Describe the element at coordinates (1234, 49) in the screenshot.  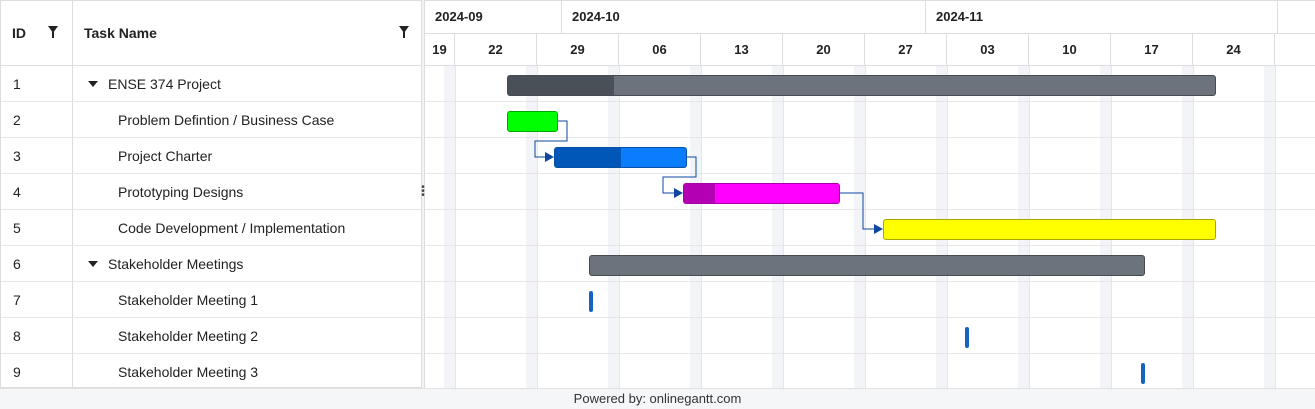
I see `day-header: 24` at that location.